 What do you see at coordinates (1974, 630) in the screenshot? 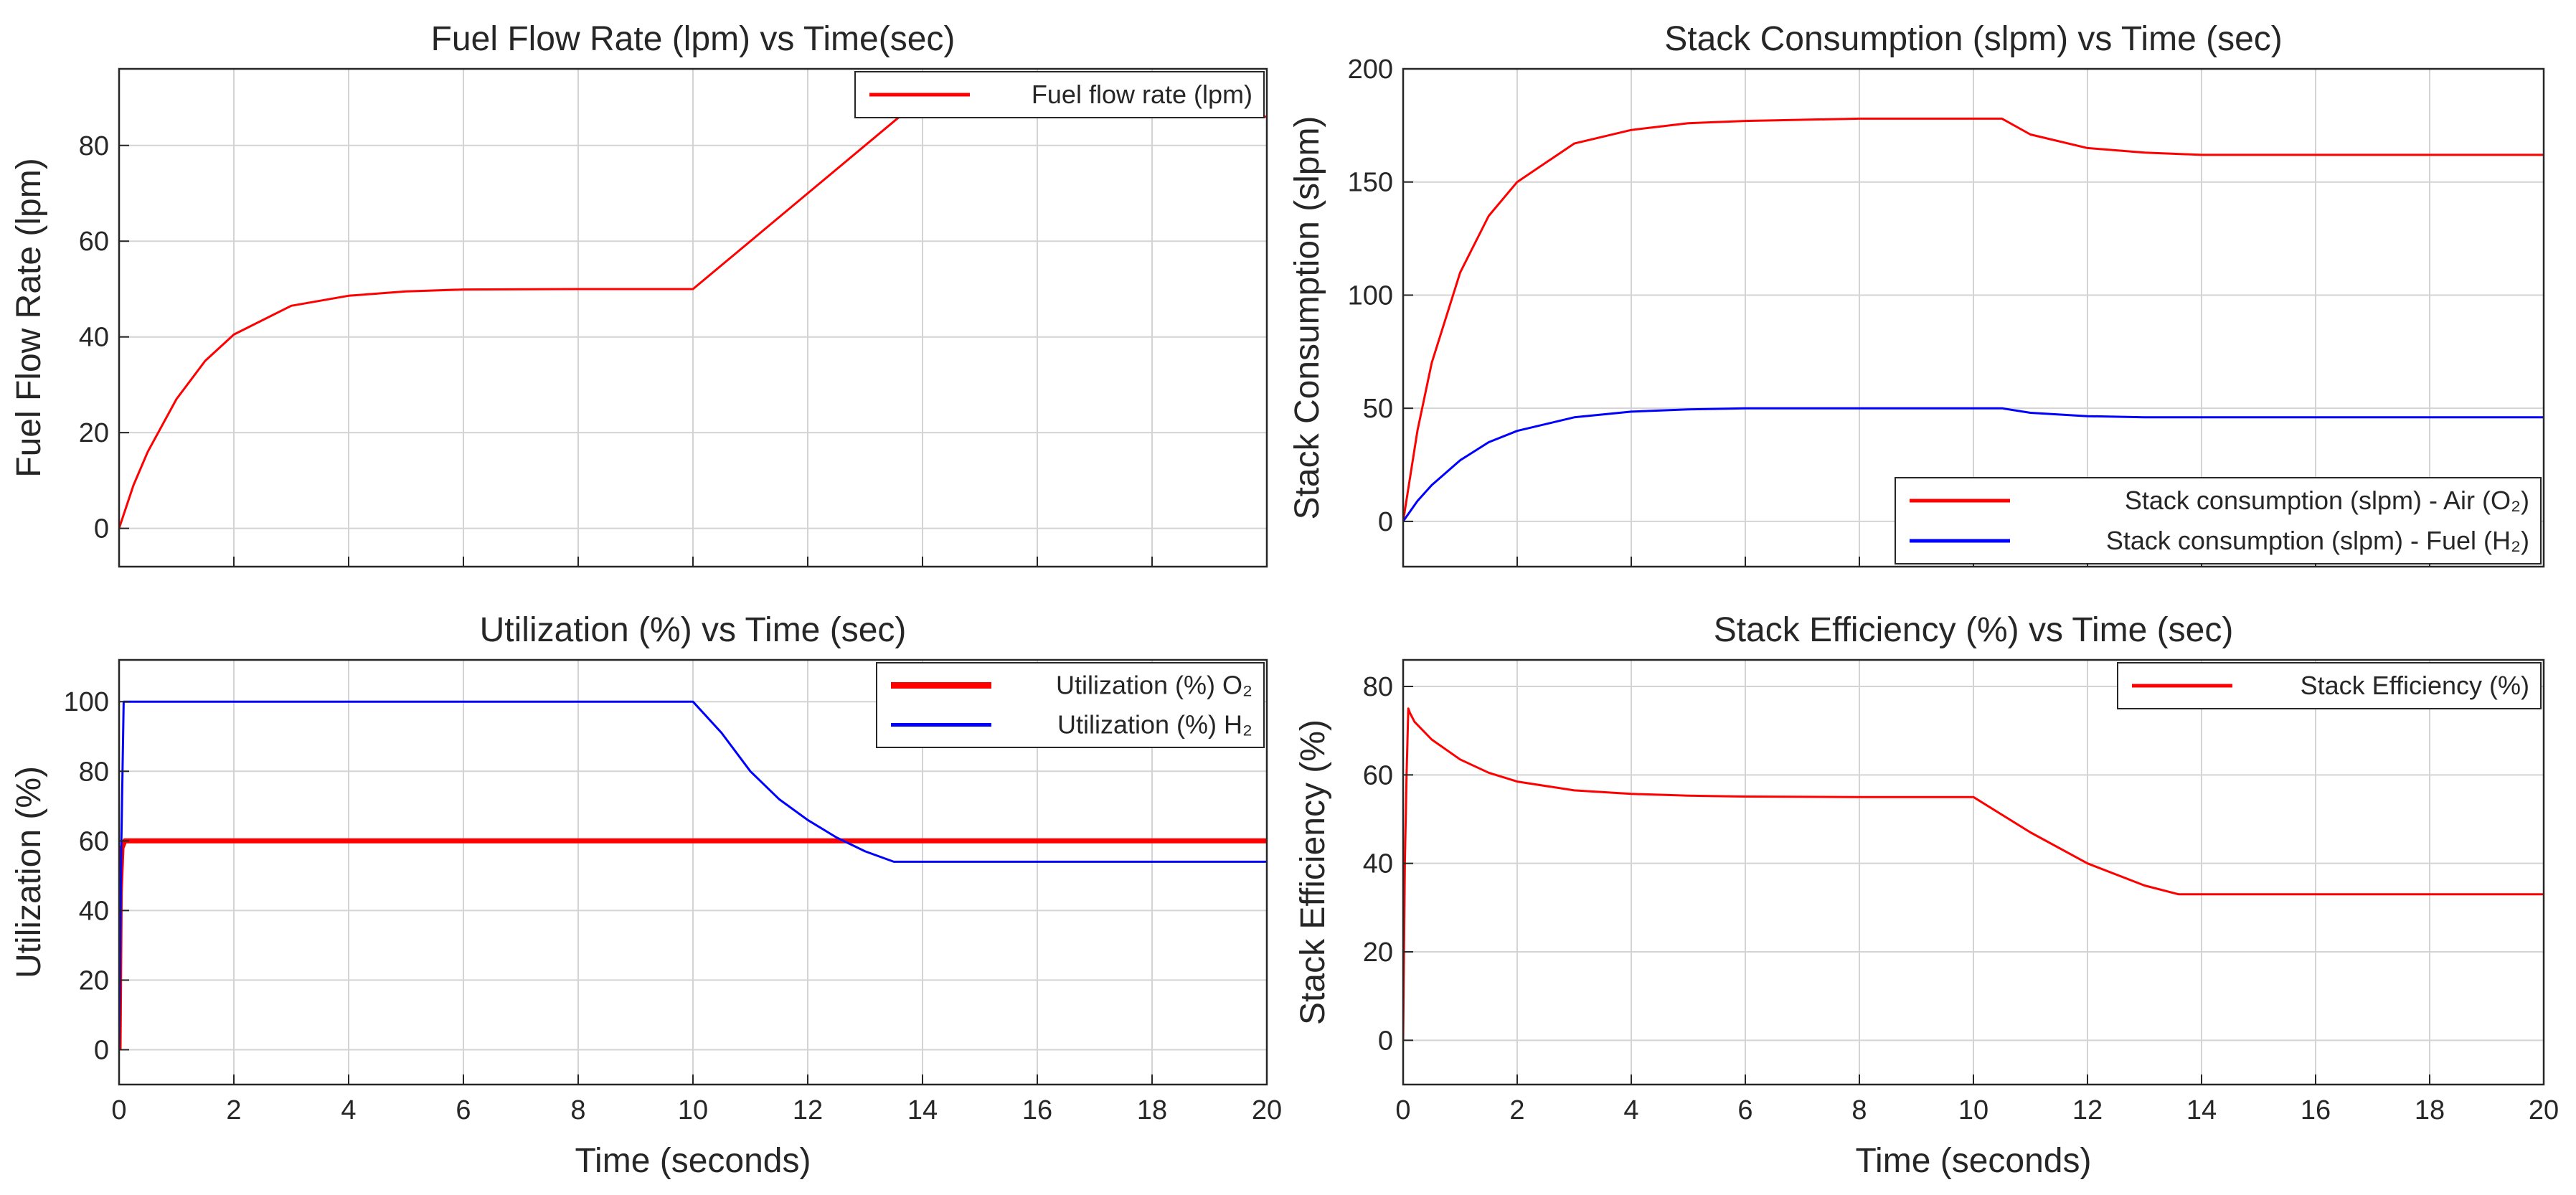
I see `chart-title: Stack Efficiency (%) vs Time (sec)` at bounding box center [1974, 630].